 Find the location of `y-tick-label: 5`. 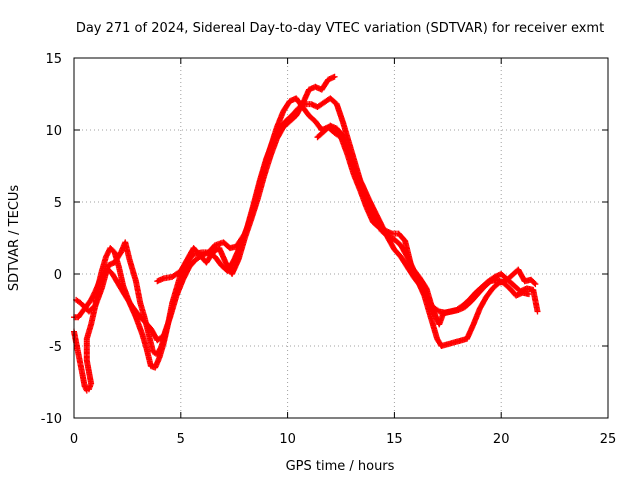

y-tick-label: 5 is located at coordinates (58, 203).